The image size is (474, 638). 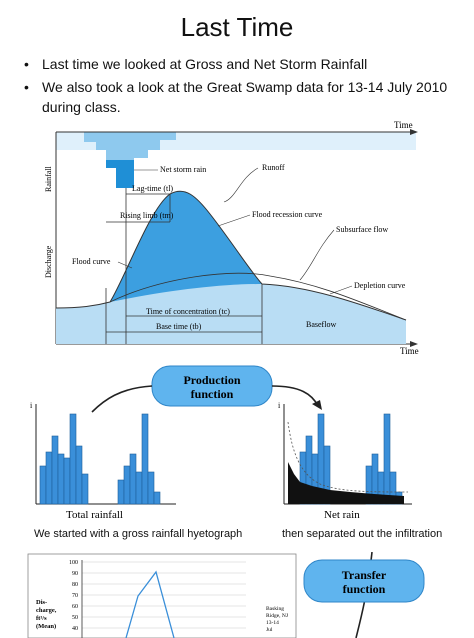 What do you see at coordinates (380, 285) in the screenshot?
I see `depletion-curve-label: Depletion curve` at bounding box center [380, 285].